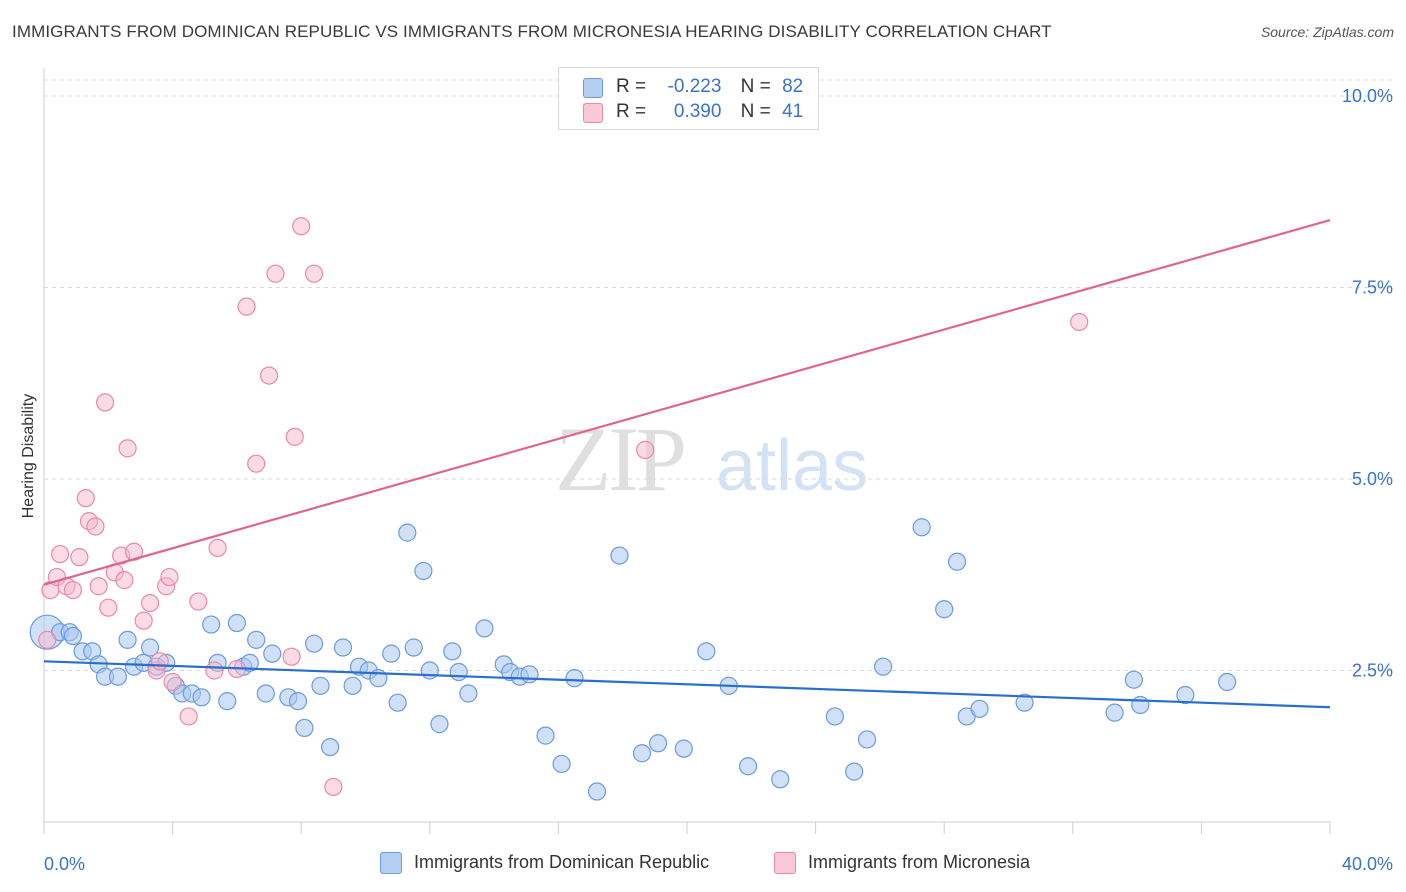 This screenshot has width=1406, height=892. I want to click on y-tick-label: 7.5%, so click(1372, 288).